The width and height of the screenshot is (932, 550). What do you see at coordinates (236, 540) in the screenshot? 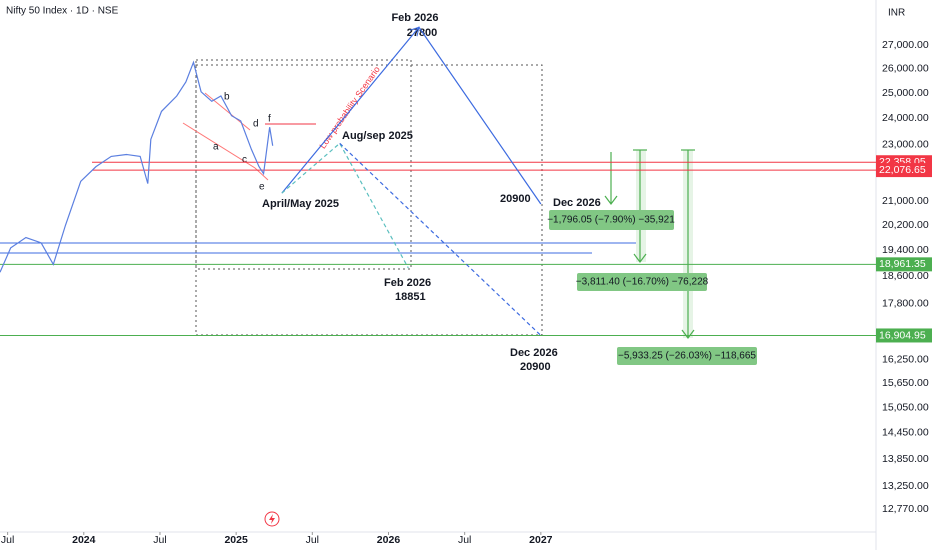
I see `x-tick-label: 2025` at bounding box center [236, 540].